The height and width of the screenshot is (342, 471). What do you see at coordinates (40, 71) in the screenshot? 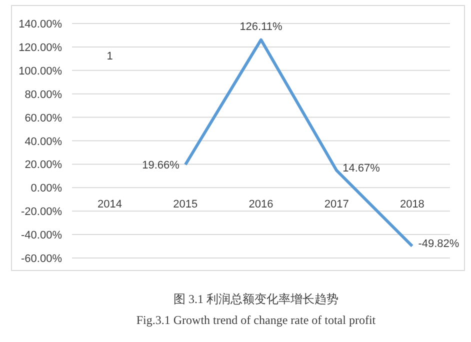
I see `y-tick-label: 100.00%` at bounding box center [40, 71].